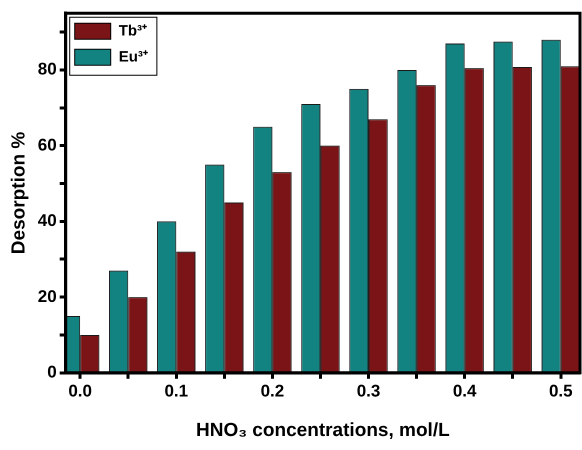 This screenshot has height=450, width=582. I want to click on legend-label: Eu³⁺, so click(133, 57).